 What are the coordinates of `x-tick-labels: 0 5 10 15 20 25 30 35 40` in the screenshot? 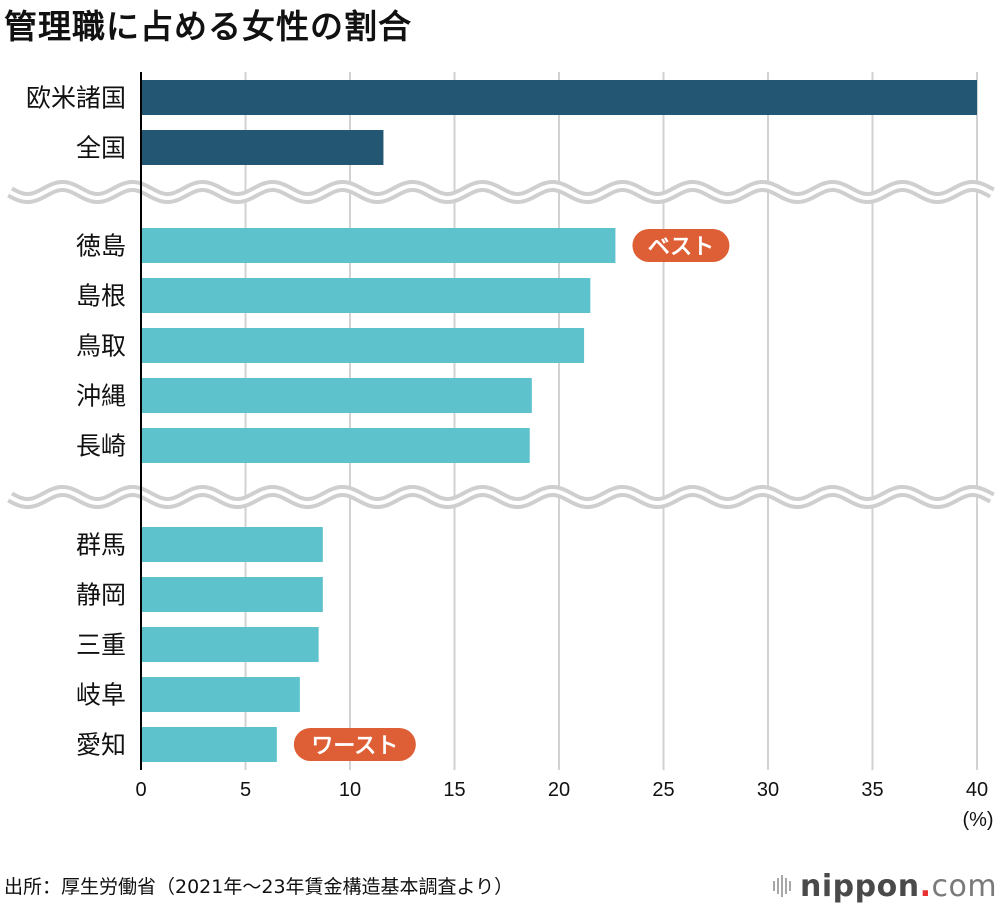 It's located at (561, 790).